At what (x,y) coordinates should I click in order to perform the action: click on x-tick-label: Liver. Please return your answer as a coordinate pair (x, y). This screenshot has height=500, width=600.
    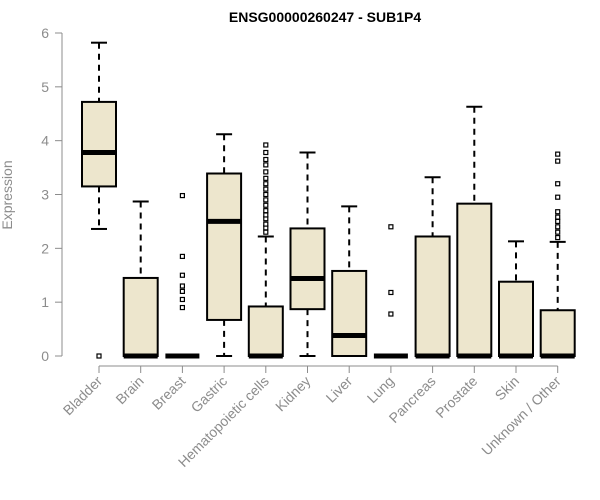
    Looking at the image, I should click on (339, 389).